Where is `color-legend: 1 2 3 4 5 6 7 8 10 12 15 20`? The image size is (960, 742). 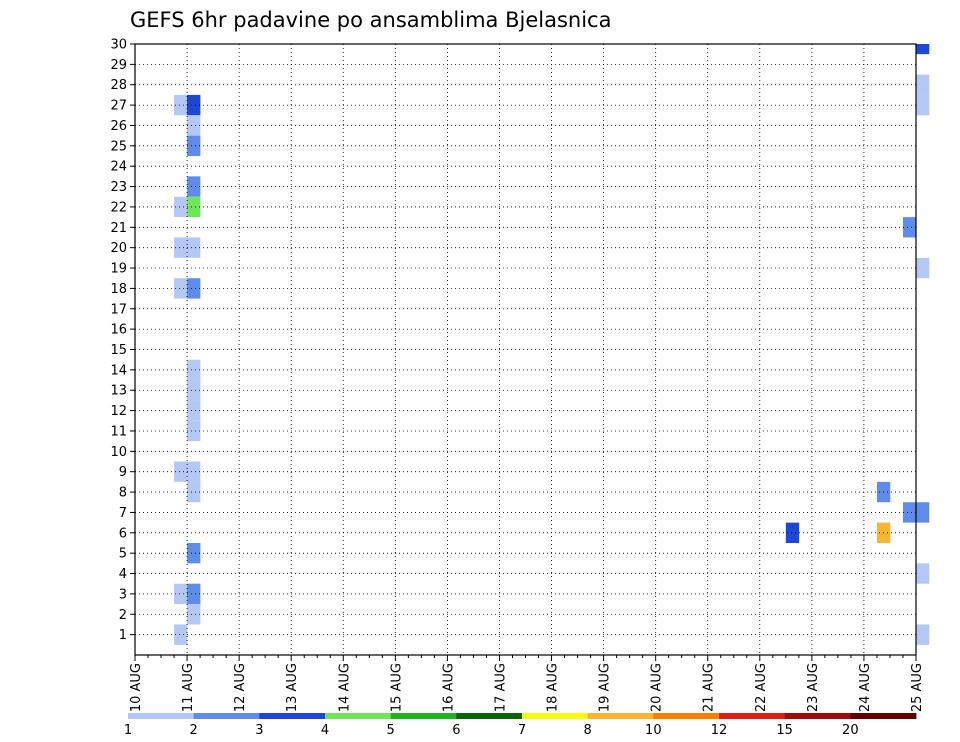
color-legend: 1 2 3 4 5 6 7 8 10 12 15 20 is located at coordinates (520, 725).